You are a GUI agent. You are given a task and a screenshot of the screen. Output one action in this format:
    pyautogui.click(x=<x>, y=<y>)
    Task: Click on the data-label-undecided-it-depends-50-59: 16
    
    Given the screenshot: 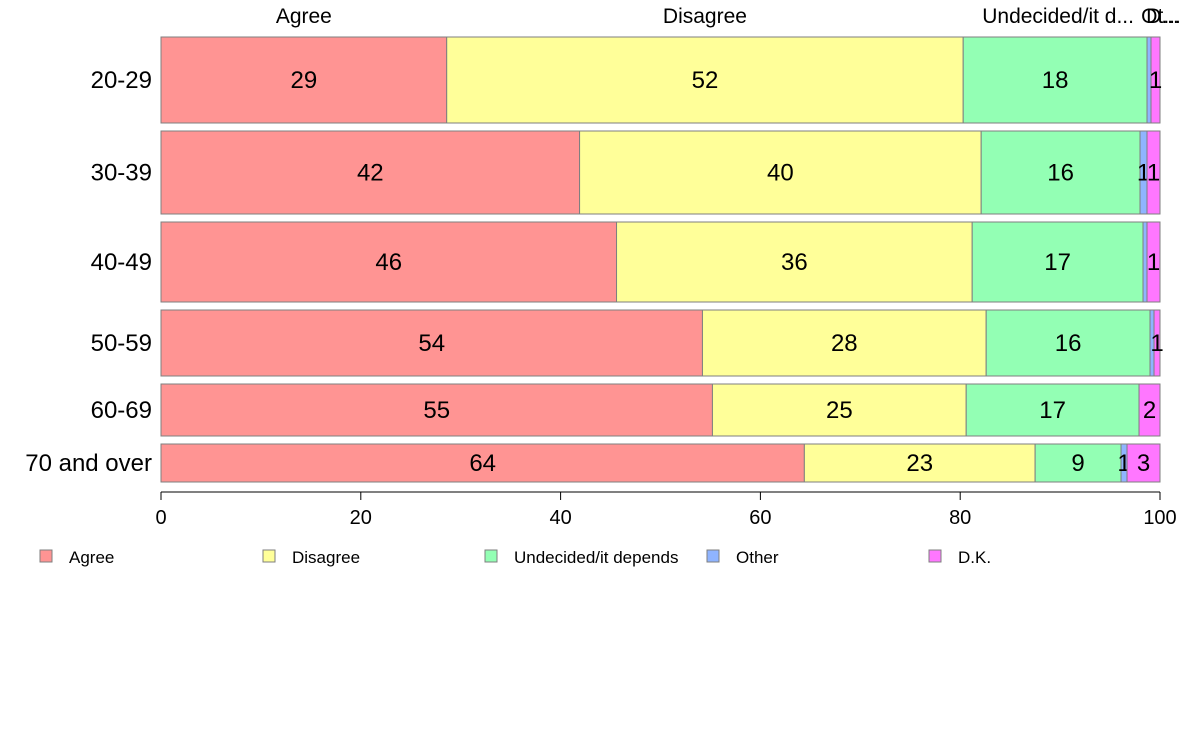 What is the action you would take?
    pyautogui.click(x=1068, y=343)
    